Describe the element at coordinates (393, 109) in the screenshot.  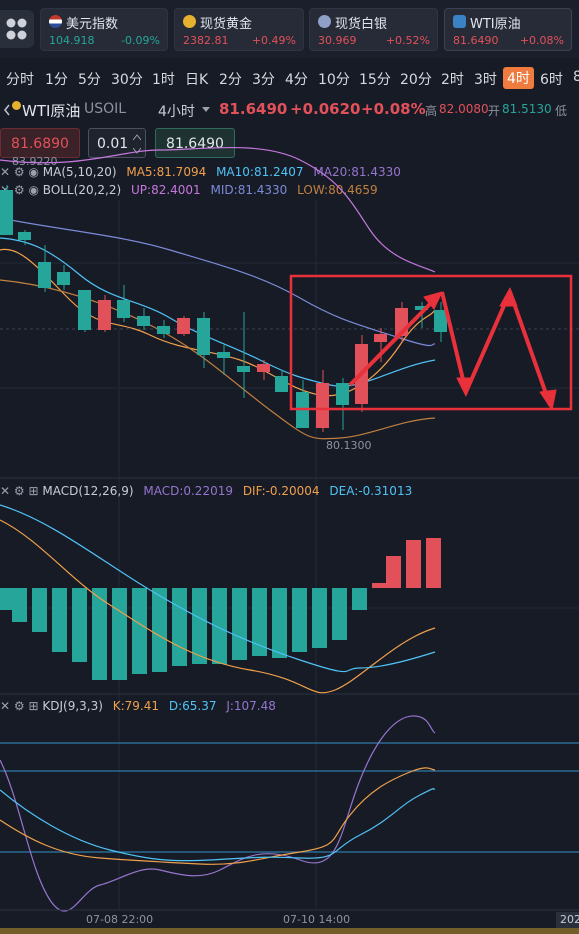
I see `price-change-percent: +0.08%` at that location.